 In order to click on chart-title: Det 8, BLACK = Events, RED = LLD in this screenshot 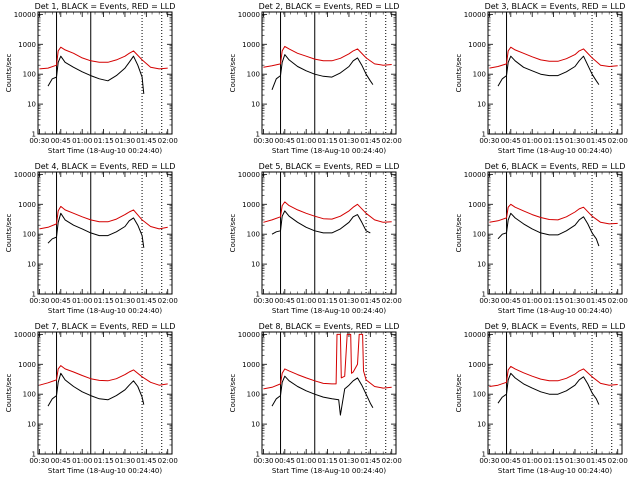, I will do `click(329, 326)`.